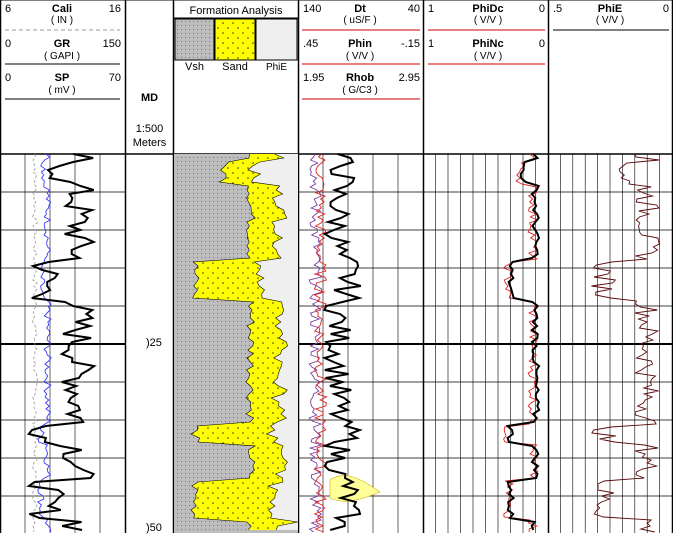 This screenshot has width=673, height=534. I want to click on phie-max: 0, so click(665, 9).